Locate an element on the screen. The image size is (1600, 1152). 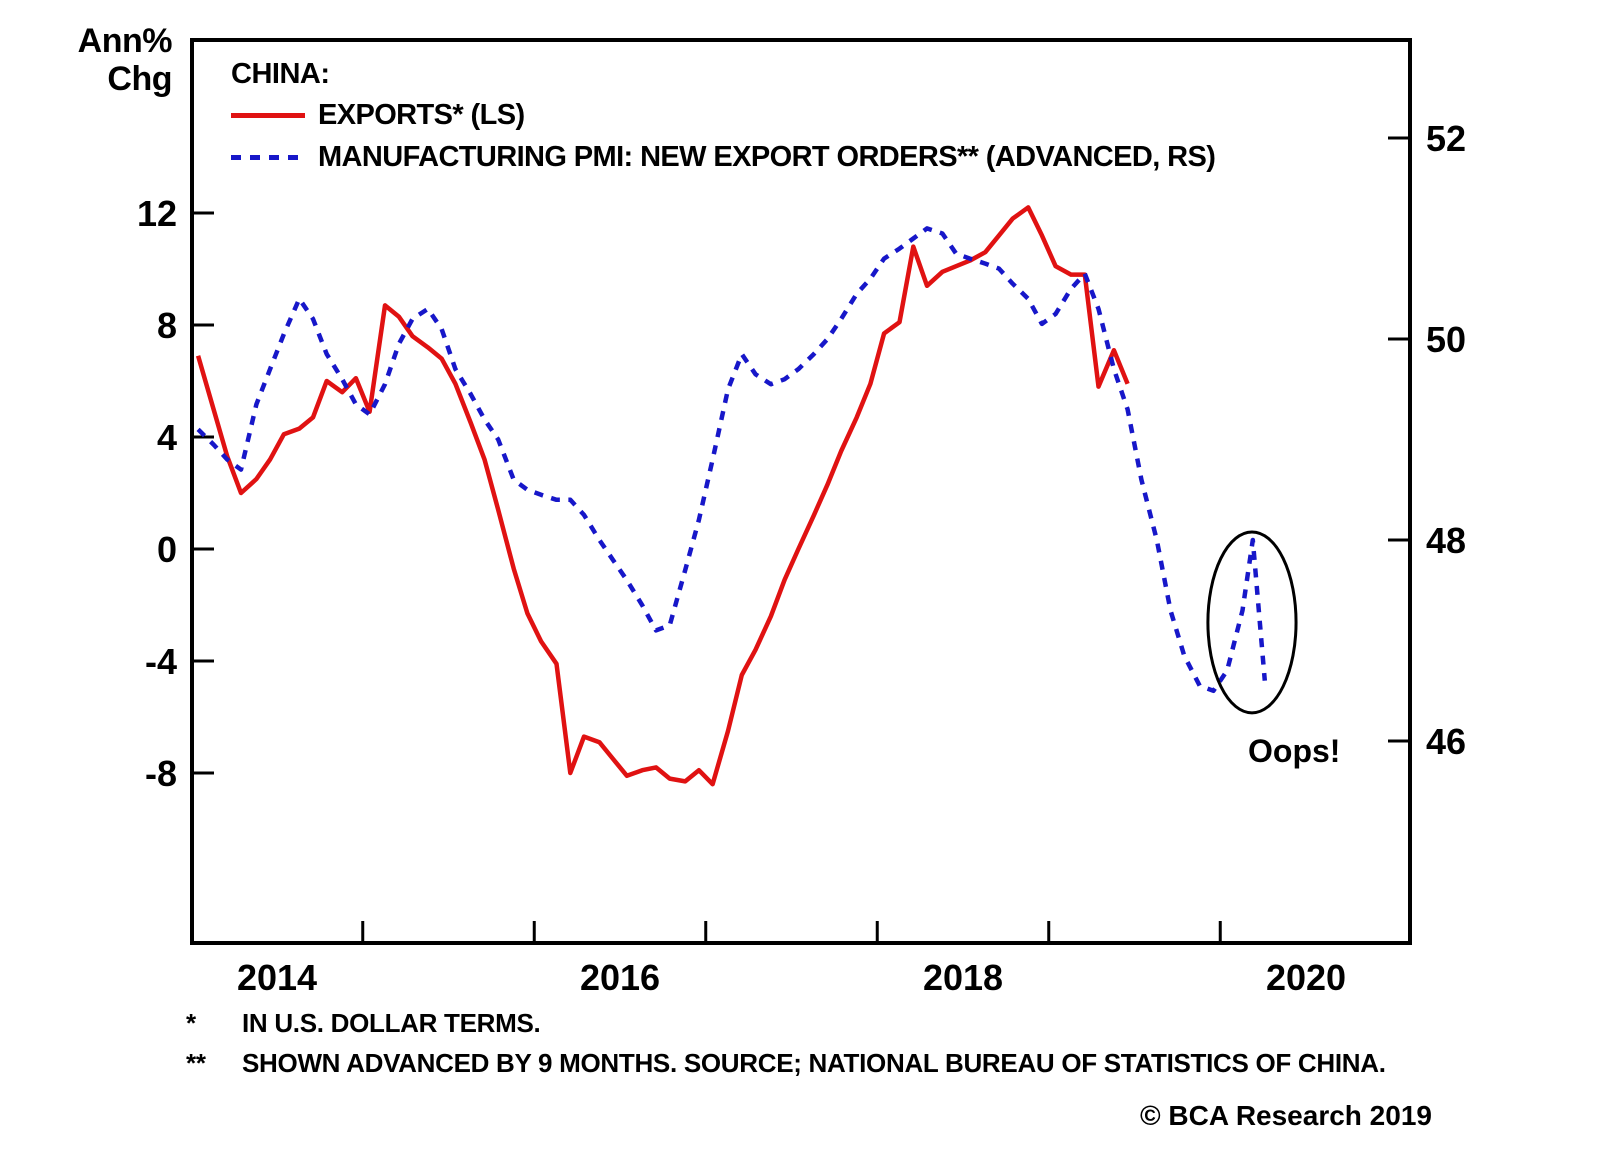
copyright: © BCA Research 2019 is located at coordinates (1286, 1115).